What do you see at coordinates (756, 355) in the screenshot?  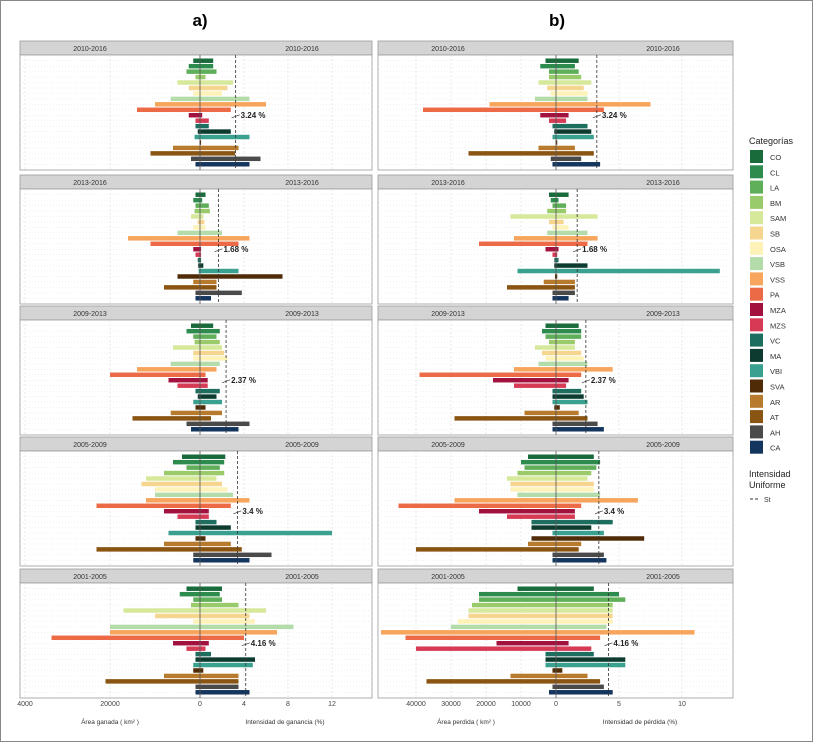 I see `legend-swatch-MA` at bounding box center [756, 355].